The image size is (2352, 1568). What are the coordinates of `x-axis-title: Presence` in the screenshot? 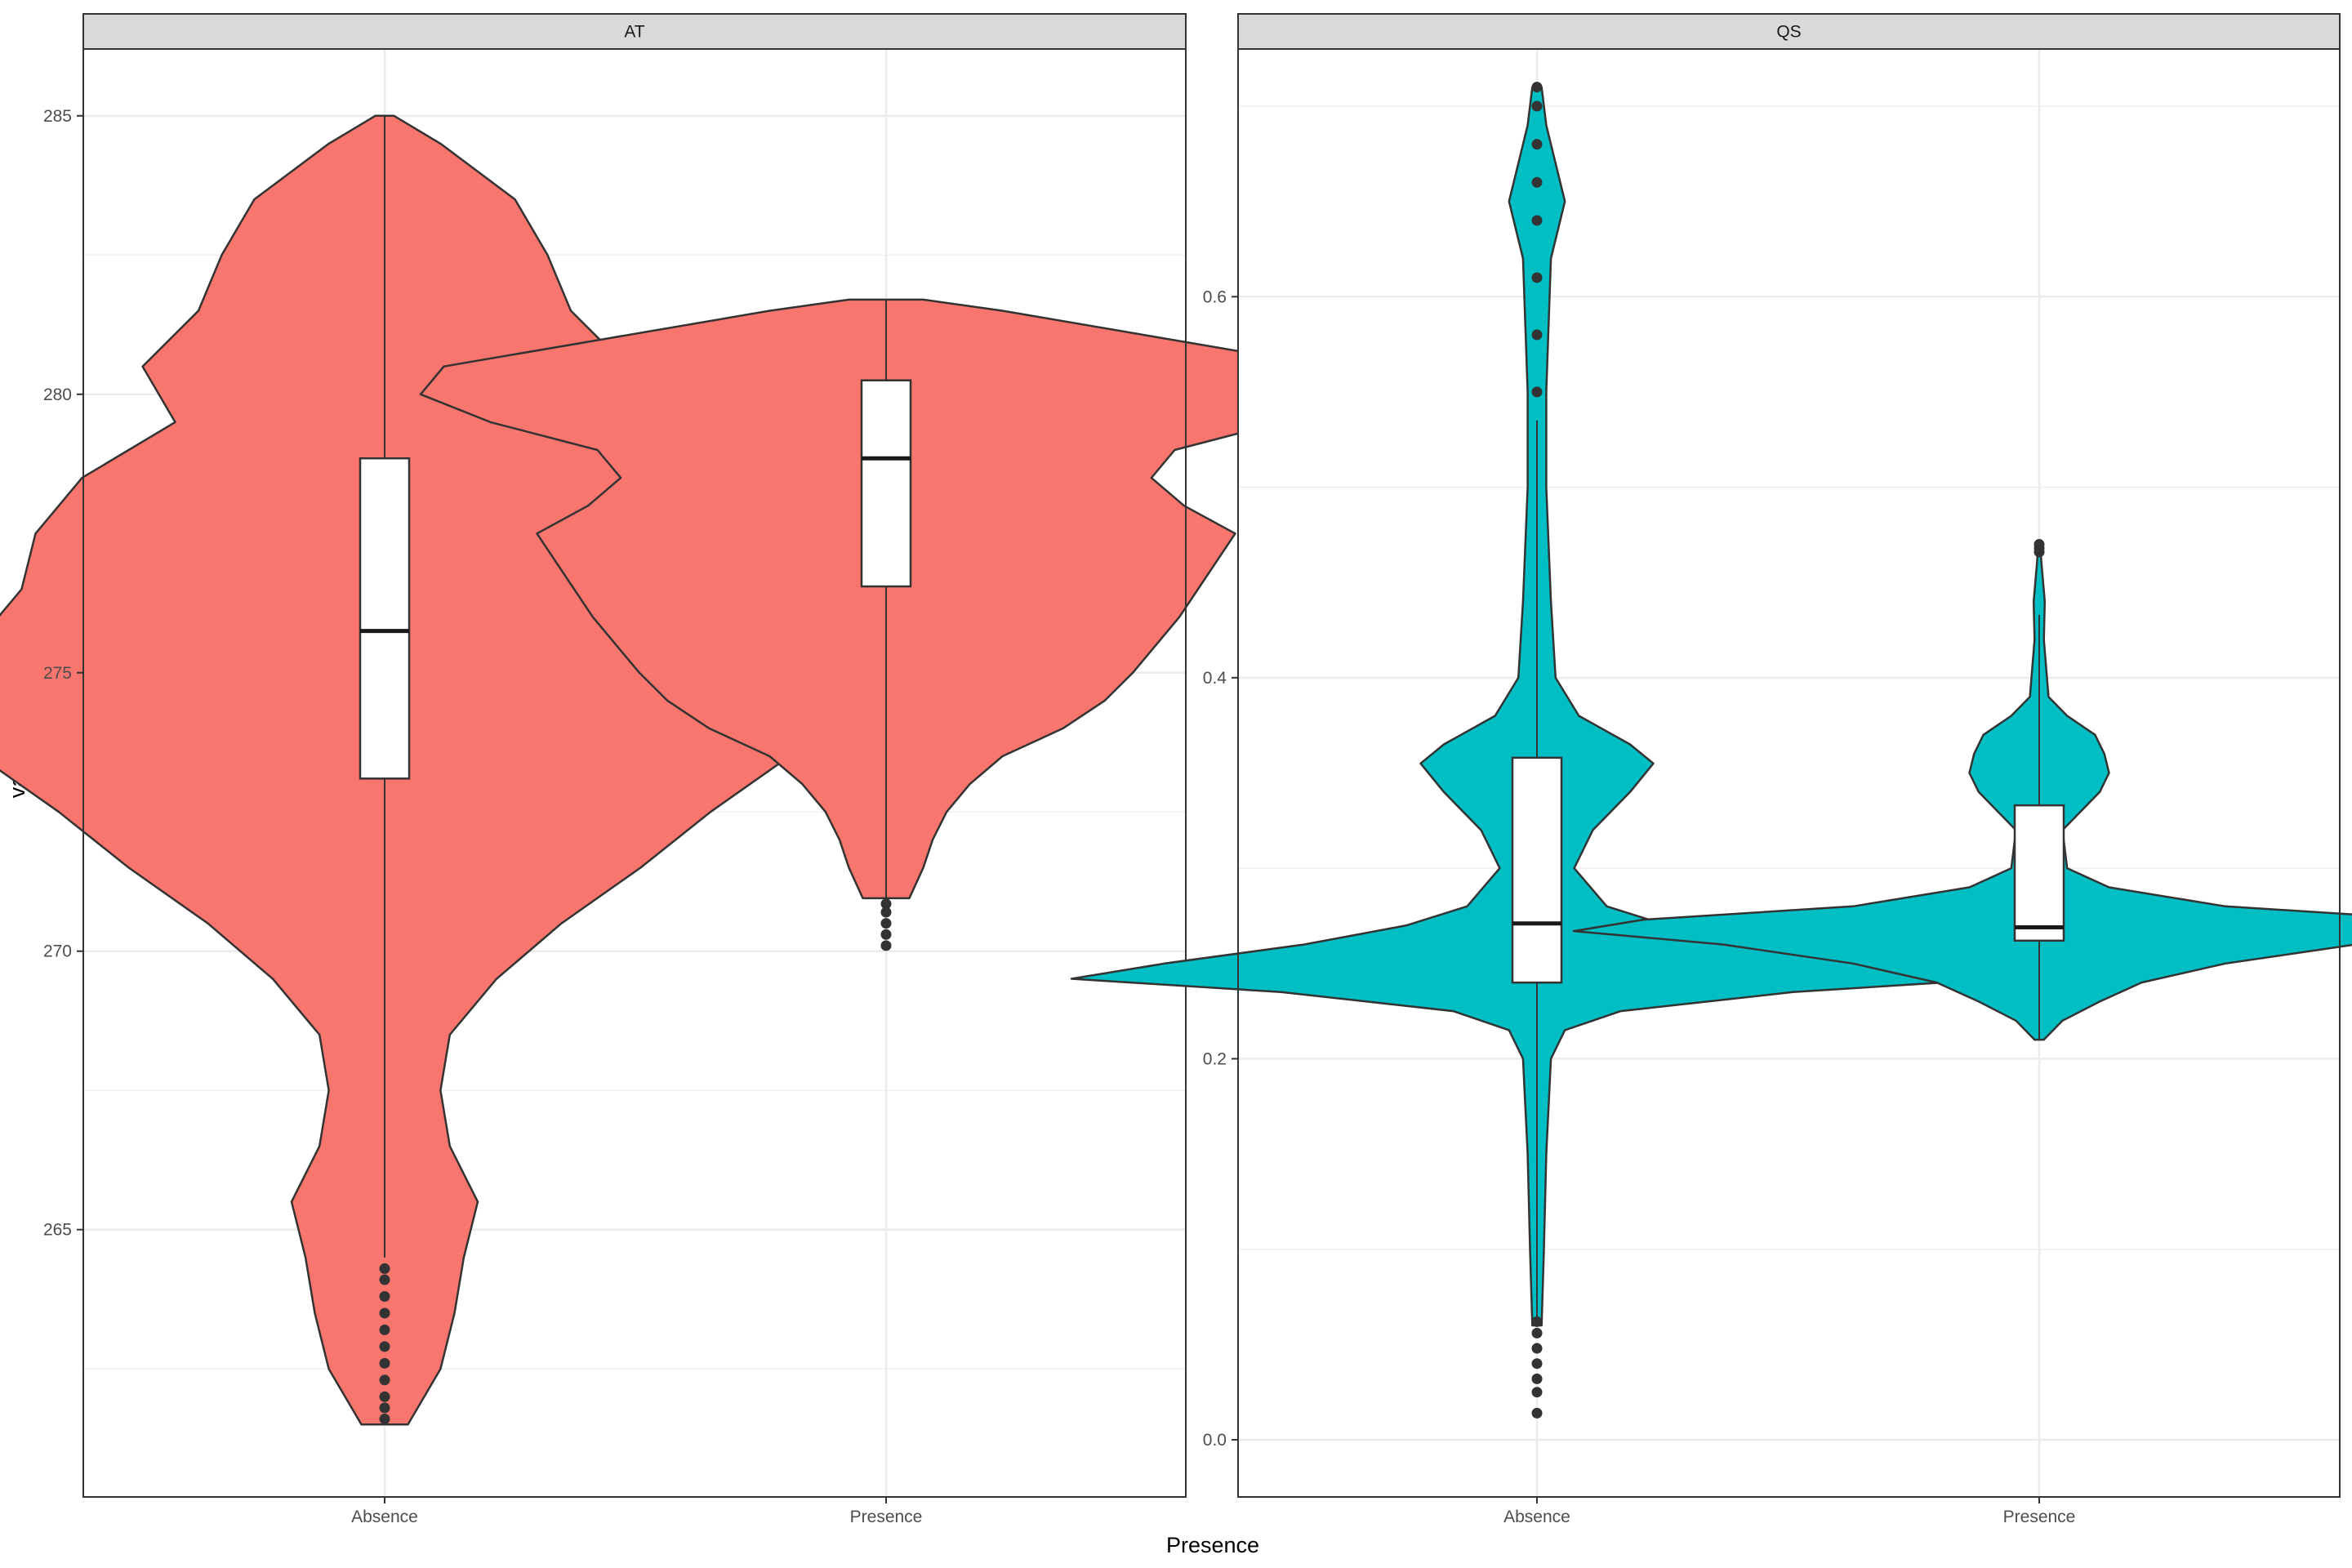 It's located at (1212, 1545).